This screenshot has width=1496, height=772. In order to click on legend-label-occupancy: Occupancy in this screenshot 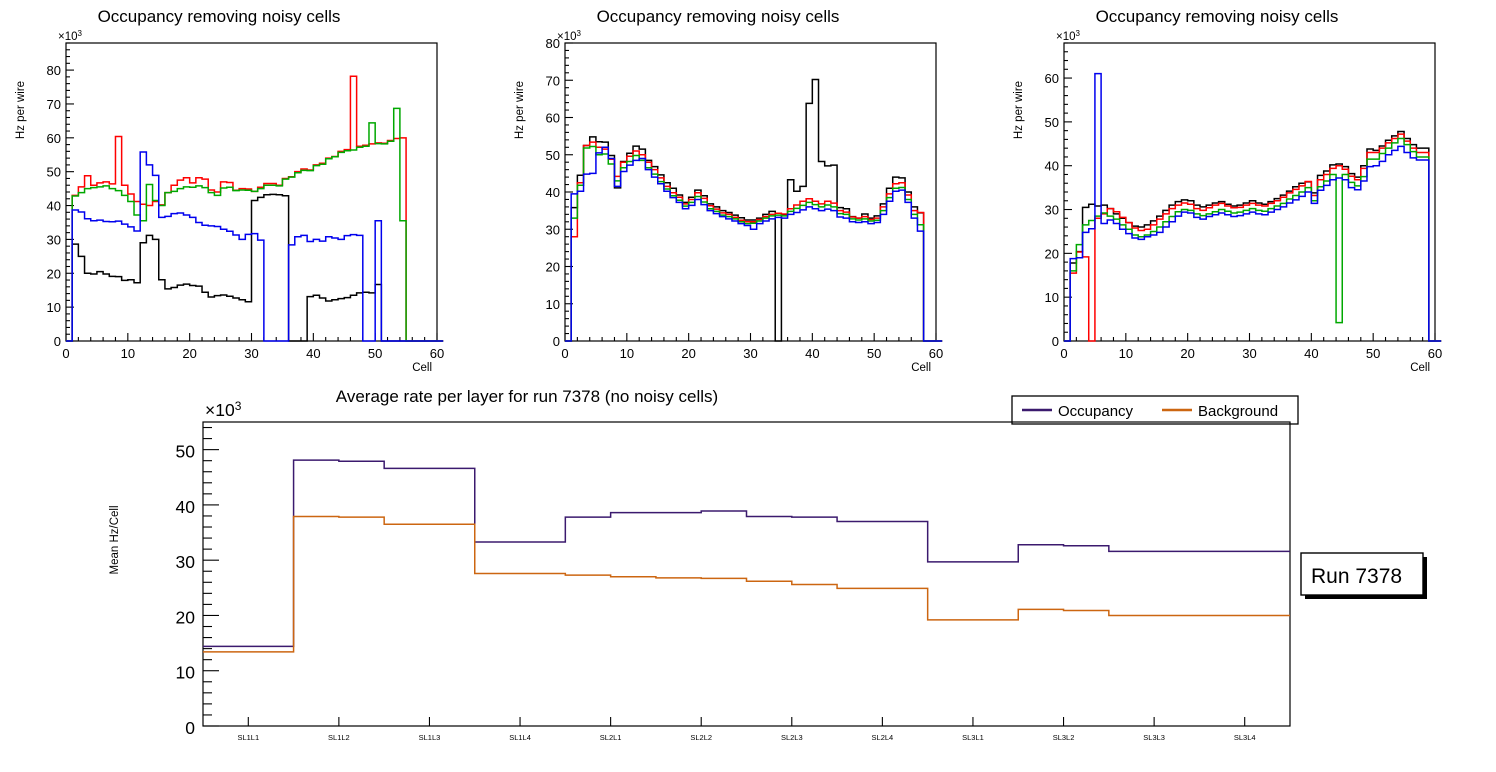, I will do `click(1096, 411)`.